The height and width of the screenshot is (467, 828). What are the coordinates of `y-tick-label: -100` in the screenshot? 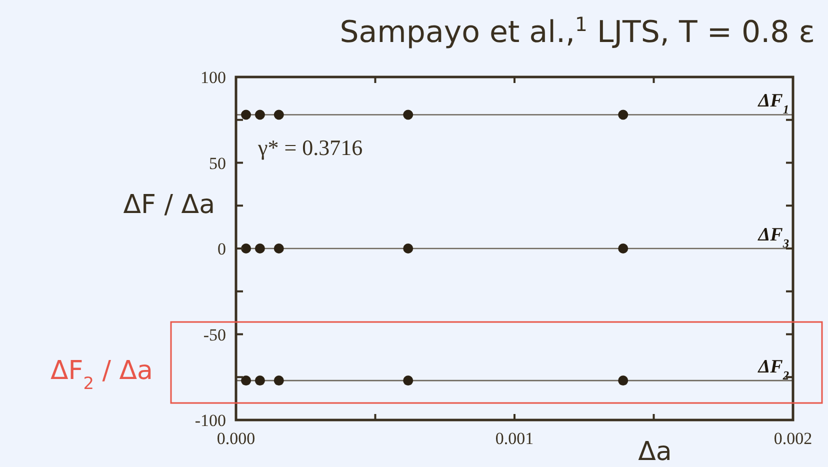 It's located at (210, 420).